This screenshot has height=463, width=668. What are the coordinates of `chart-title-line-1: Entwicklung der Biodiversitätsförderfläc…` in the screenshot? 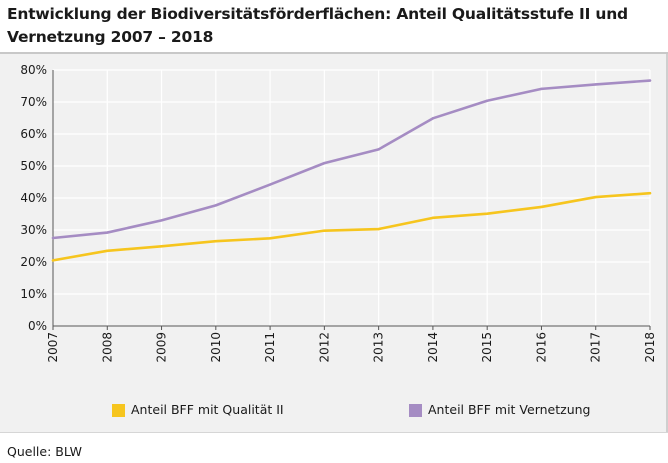 It's located at (317, 14).